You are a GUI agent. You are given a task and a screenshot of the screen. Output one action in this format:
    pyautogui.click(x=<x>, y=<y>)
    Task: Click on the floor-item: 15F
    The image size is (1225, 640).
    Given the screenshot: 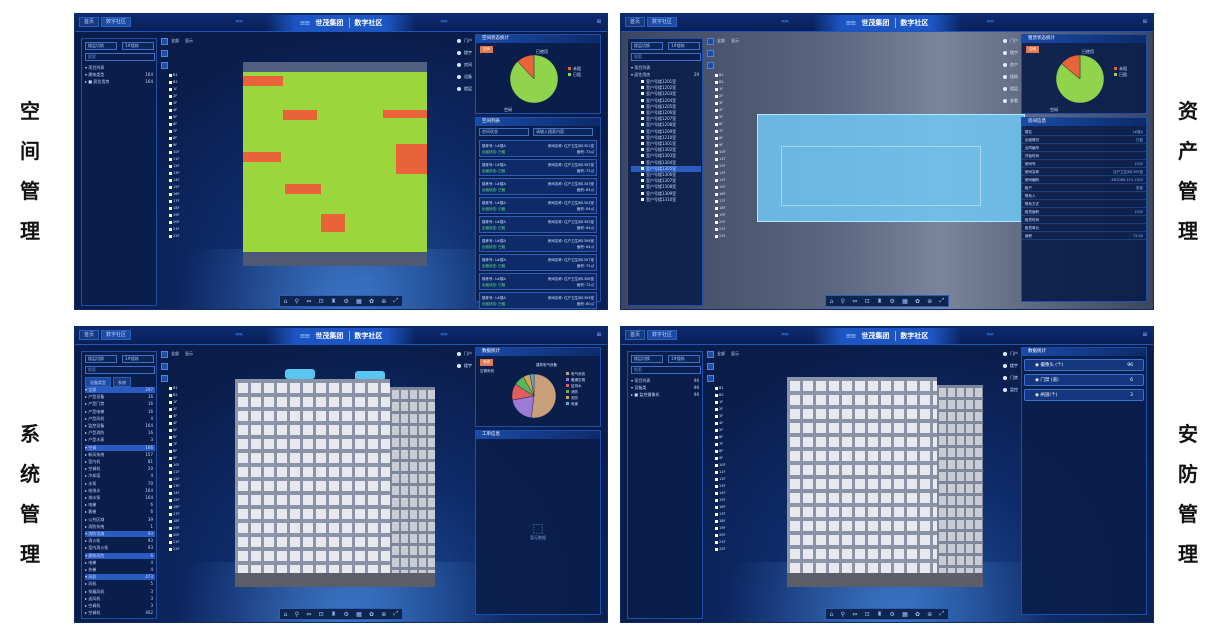 What is the action you would take?
    pyautogui.click(x=176, y=500)
    